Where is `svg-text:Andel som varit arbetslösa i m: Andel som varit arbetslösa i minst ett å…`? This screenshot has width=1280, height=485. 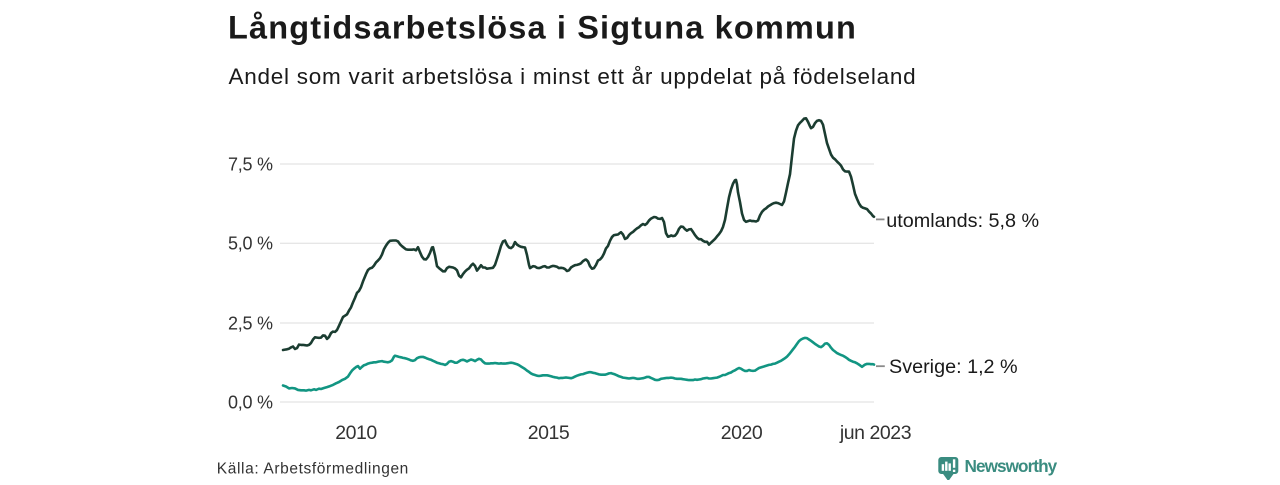
svg-text:Andel som varit arbetslösa i m: Andel som varit arbetslösa i minst ett å… is located at coordinates (573, 76).